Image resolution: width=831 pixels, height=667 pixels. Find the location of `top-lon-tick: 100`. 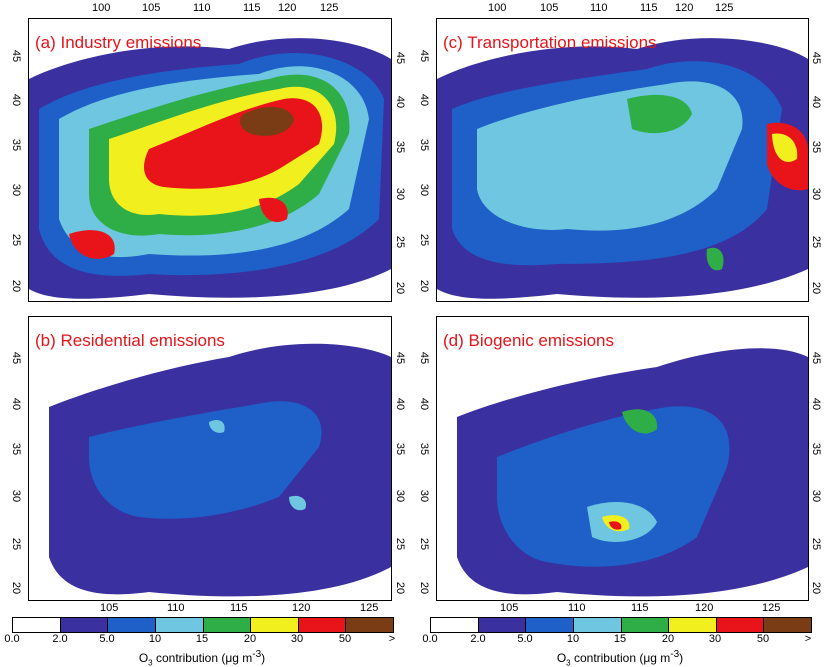

top-lon-tick: 100 is located at coordinates (497, 8).